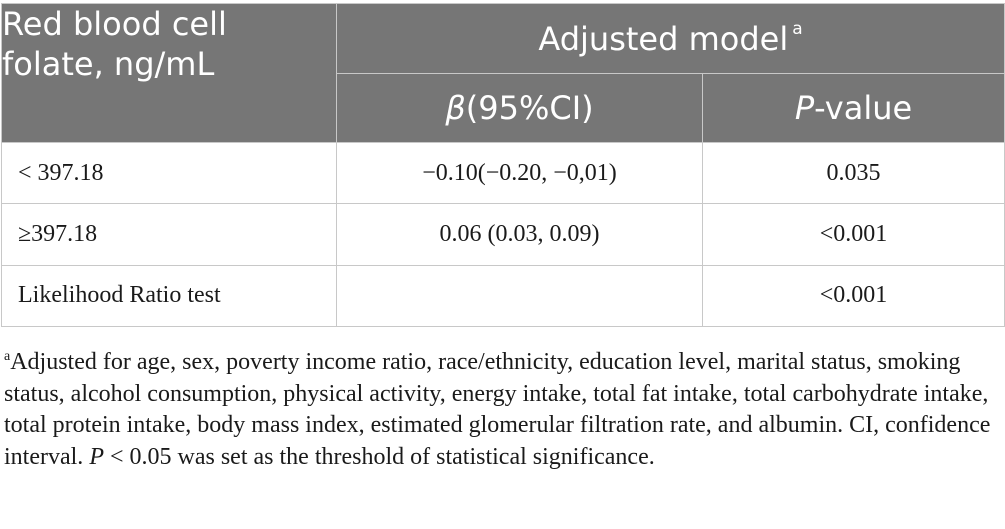 The image size is (1005, 529). What do you see at coordinates (96, 456) in the screenshot?
I see `footnote-p-symbol: P` at bounding box center [96, 456].